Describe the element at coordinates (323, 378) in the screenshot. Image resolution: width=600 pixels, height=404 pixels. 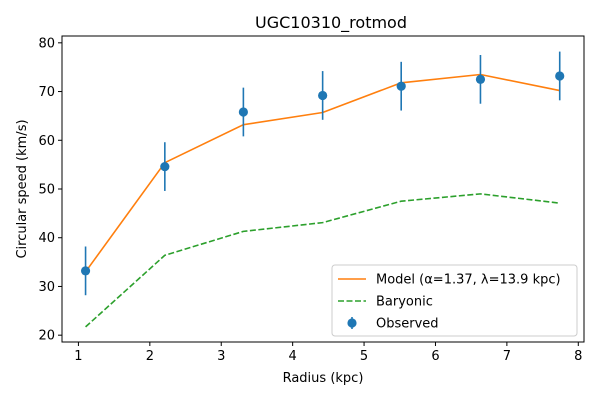
I see `x-axis-label: Radius (kpc)` at that location.